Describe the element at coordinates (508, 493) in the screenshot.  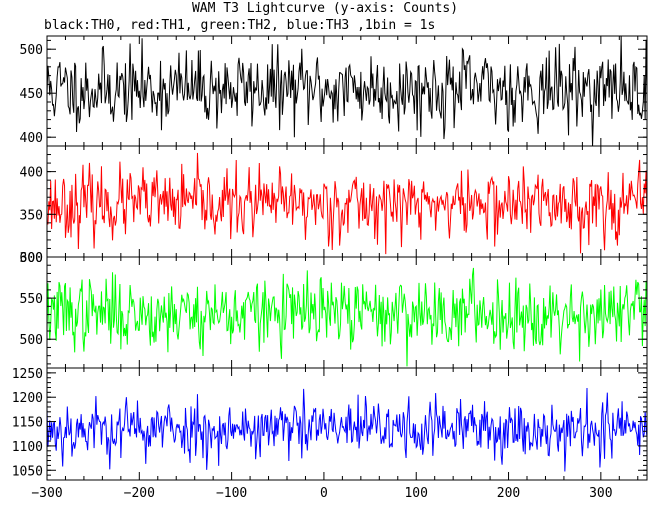
I see `x-tick-label: 200` at that location.